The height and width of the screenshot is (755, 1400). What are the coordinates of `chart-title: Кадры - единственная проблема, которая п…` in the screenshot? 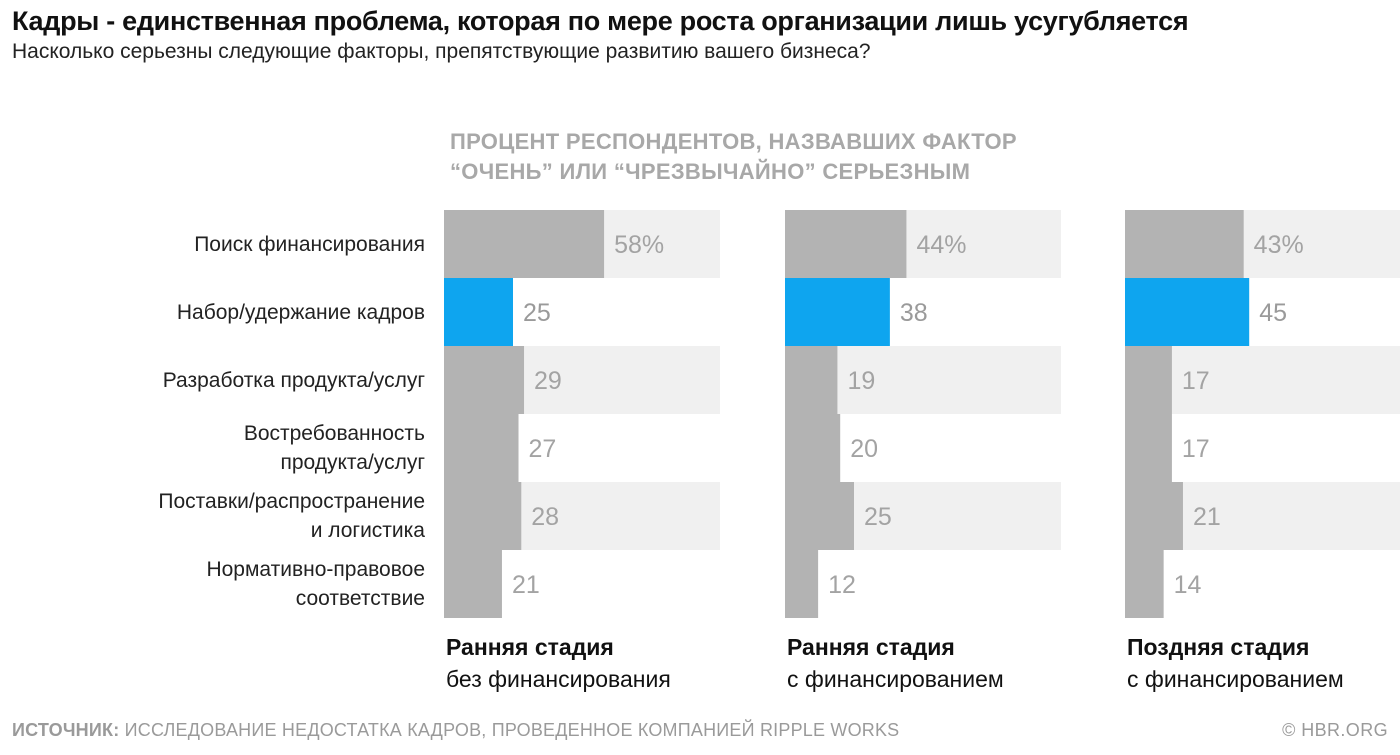 It's located at (600, 21).